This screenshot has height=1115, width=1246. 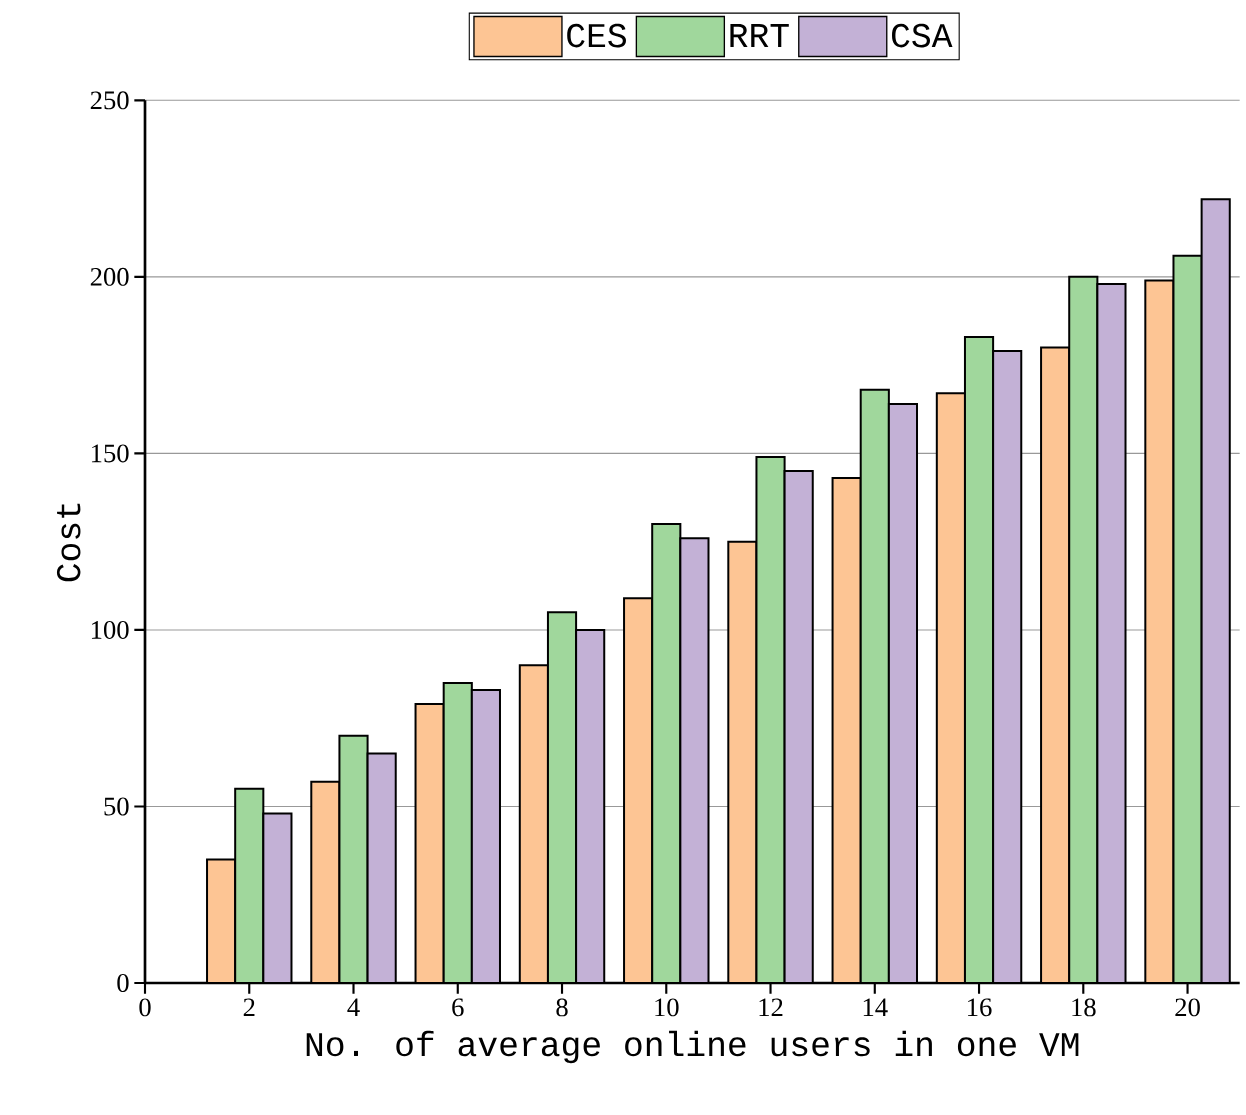 What do you see at coordinates (875, 1007) in the screenshot?
I see `x-tick-label: 14` at bounding box center [875, 1007].